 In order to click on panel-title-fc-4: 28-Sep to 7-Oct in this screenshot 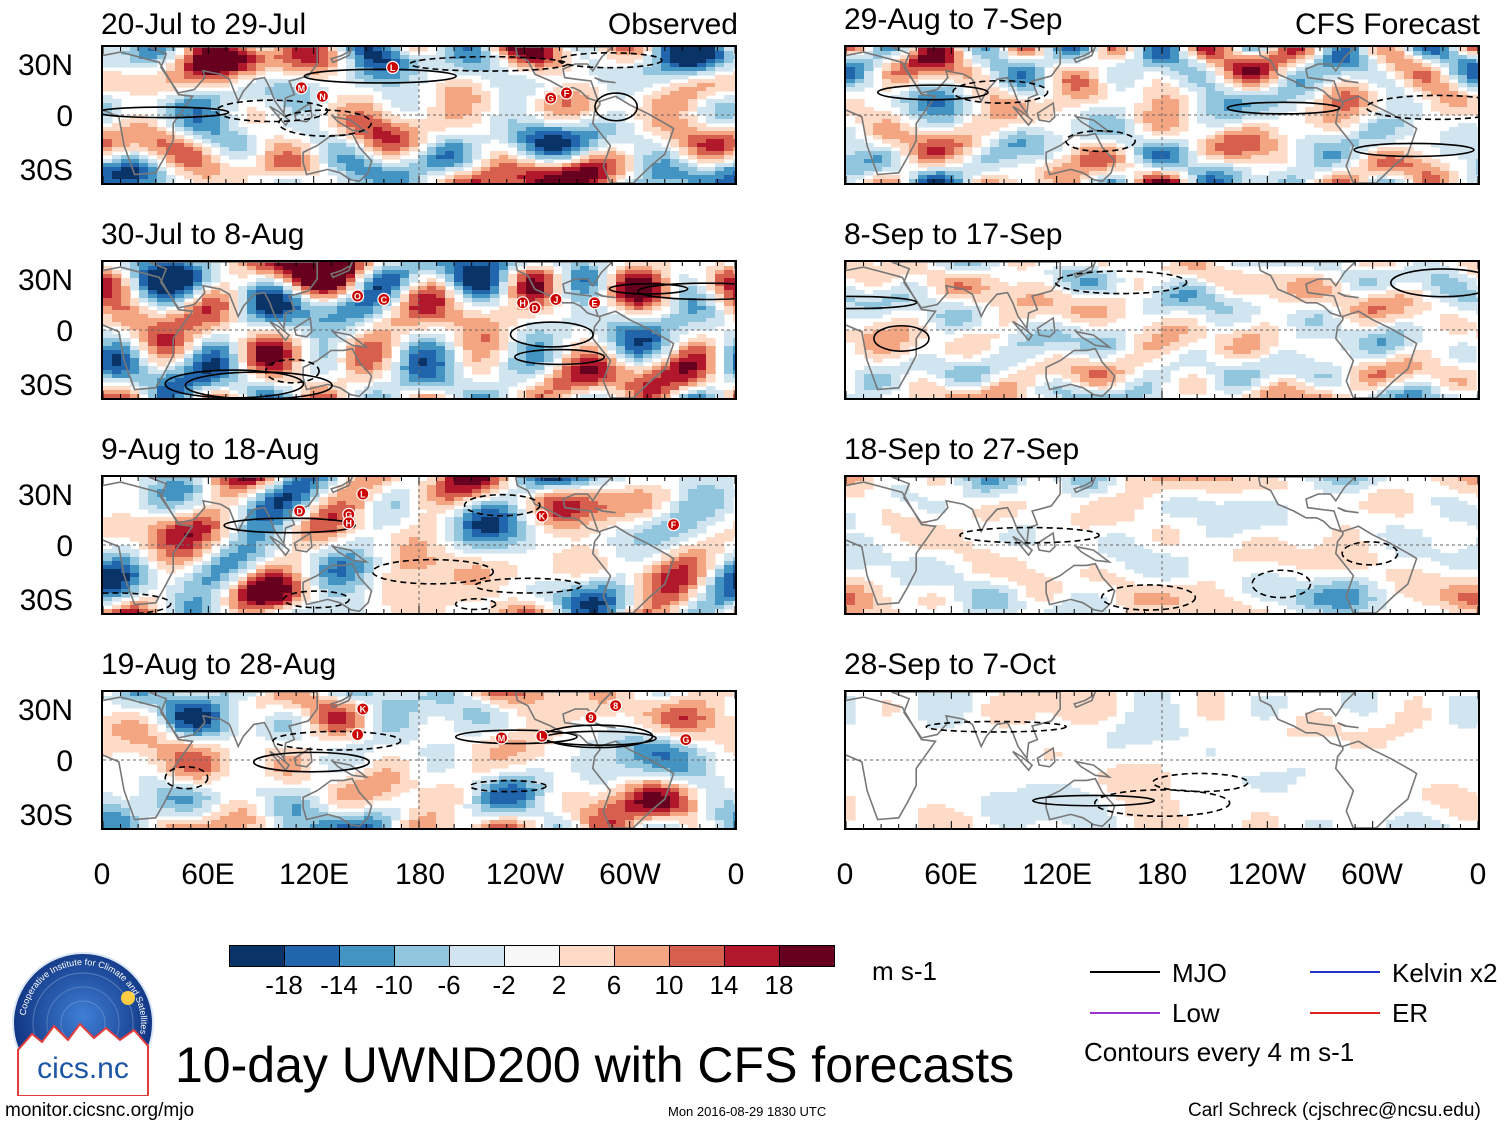, I will do `click(950, 664)`.